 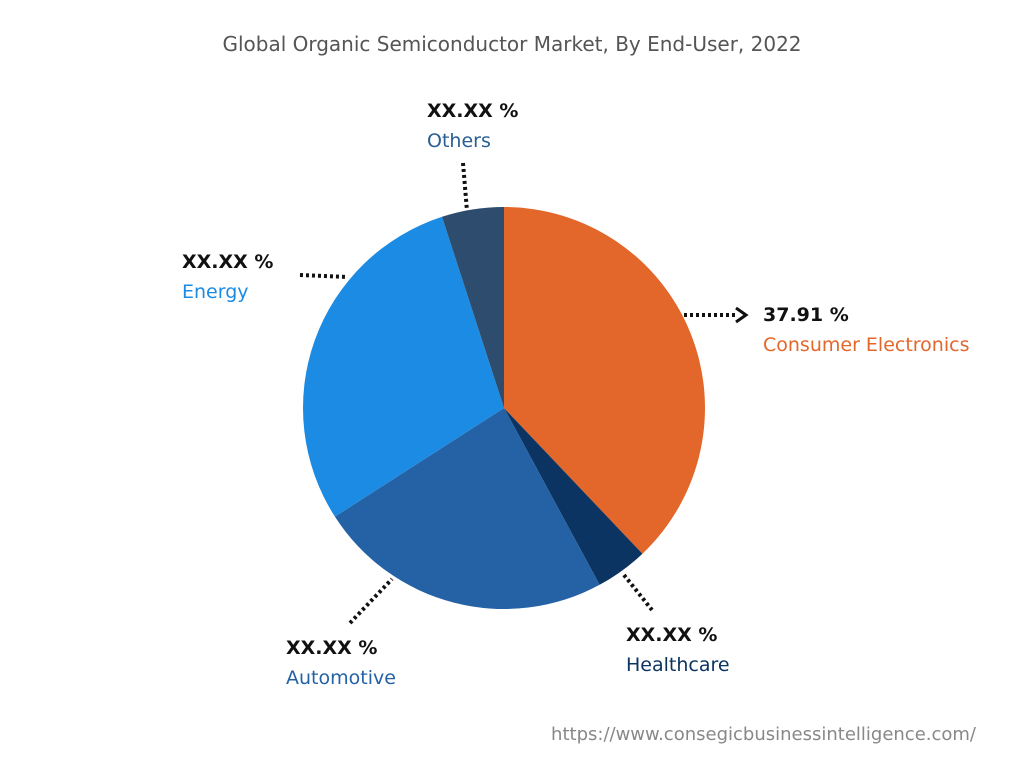 I want to click on pie-slice-consumer-electronics, so click(x=604, y=380).